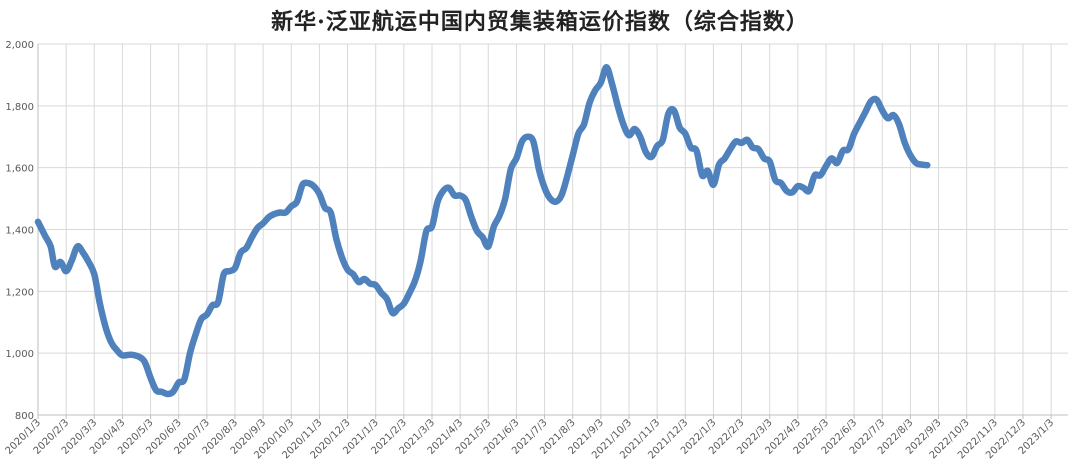 The height and width of the screenshot is (466, 1080). What do you see at coordinates (19, 45) in the screenshot?
I see `y-tick-label: 2,000` at bounding box center [19, 45].